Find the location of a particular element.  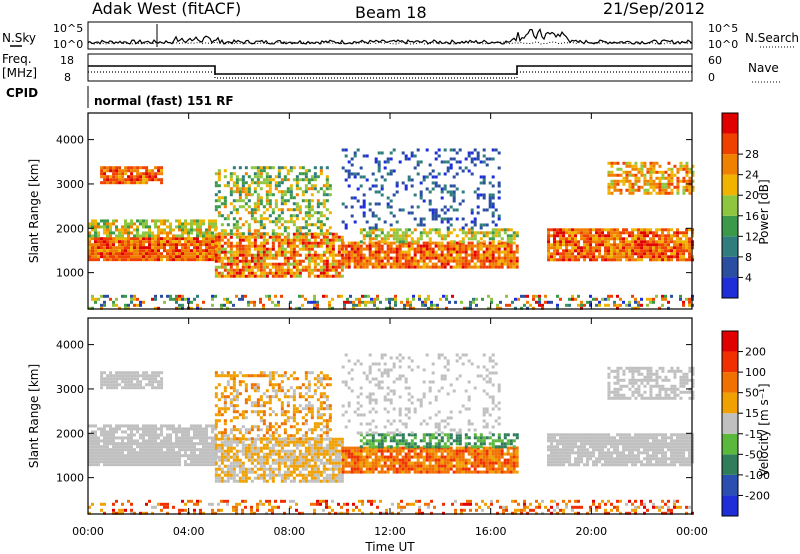

nsky-trace is located at coordinates (390, 35).